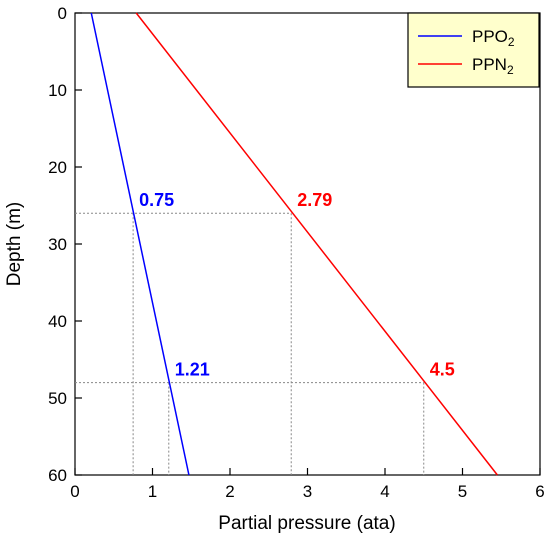 The height and width of the screenshot is (540, 550). What do you see at coordinates (442, 370) in the screenshot?
I see `value-annotation: 4.5` at bounding box center [442, 370].